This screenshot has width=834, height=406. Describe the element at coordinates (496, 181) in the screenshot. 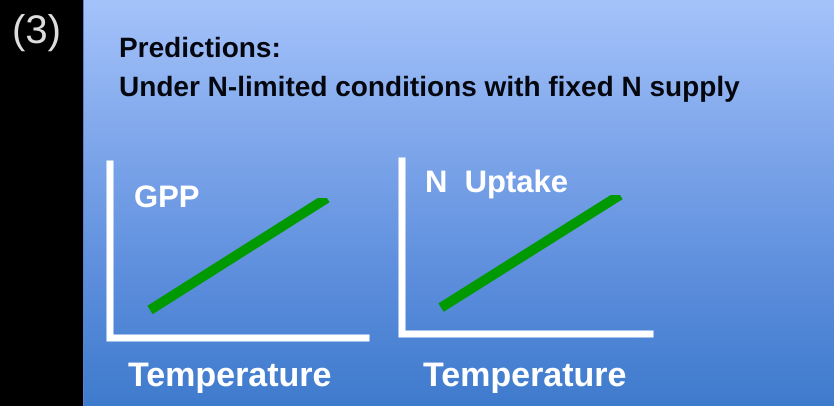

I see `y-axis-title: N Uptake` at that location.